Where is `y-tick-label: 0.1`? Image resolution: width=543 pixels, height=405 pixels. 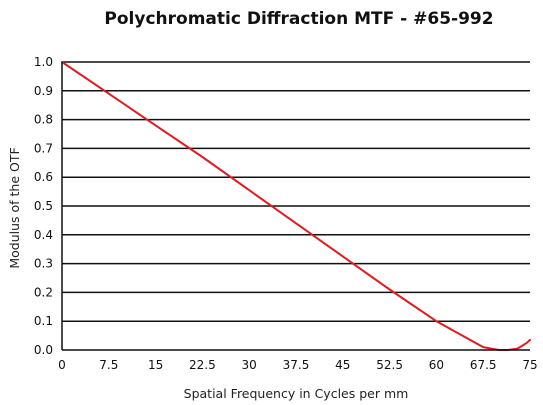
y-tick-label: 0.1 is located at coordinates (43, 321).